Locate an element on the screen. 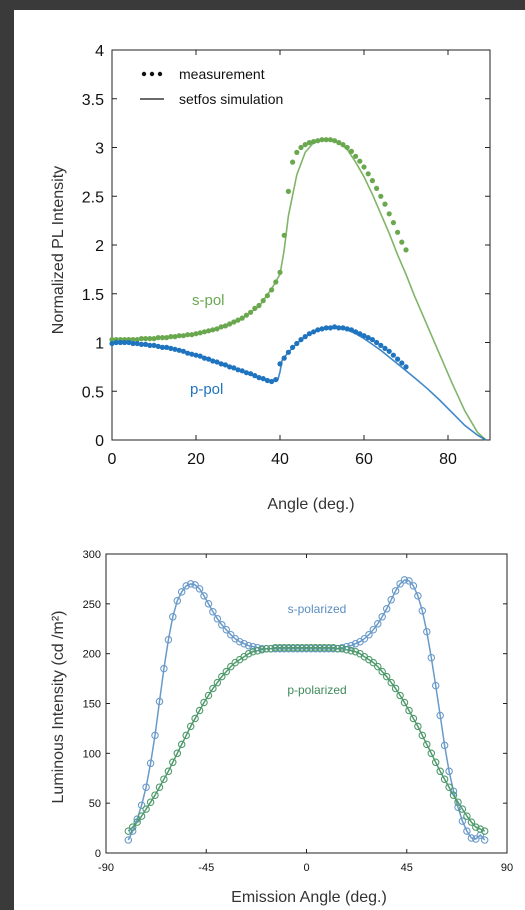  y-tick-label: 300 is located at coordinates (92, 555).